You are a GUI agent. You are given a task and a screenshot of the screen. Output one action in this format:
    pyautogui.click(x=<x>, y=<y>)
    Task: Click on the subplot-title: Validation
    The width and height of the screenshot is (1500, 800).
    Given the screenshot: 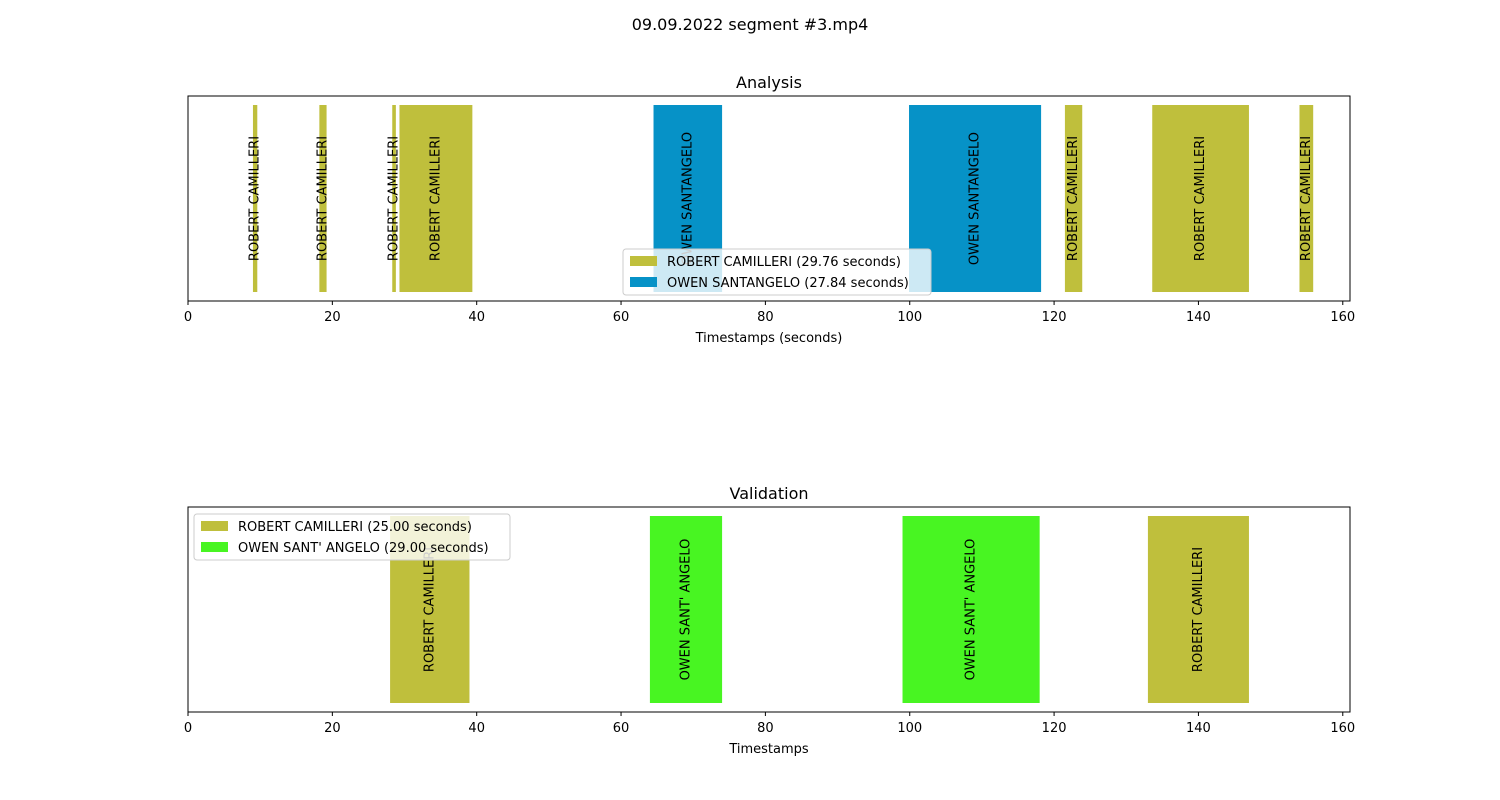 What is the action you would take?
    pyautogui.click(x=768, y=493)
    